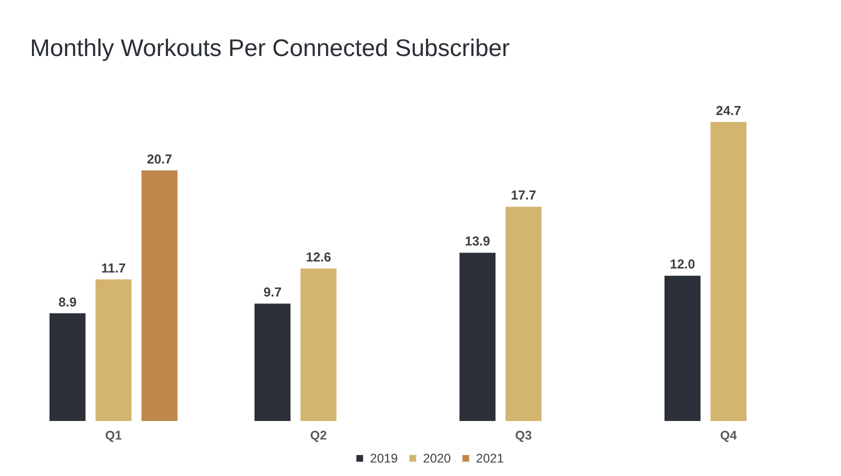 The width and height of the screenshot is (841, 476). I want to click on data-label: 12.6, so click(319, 256).